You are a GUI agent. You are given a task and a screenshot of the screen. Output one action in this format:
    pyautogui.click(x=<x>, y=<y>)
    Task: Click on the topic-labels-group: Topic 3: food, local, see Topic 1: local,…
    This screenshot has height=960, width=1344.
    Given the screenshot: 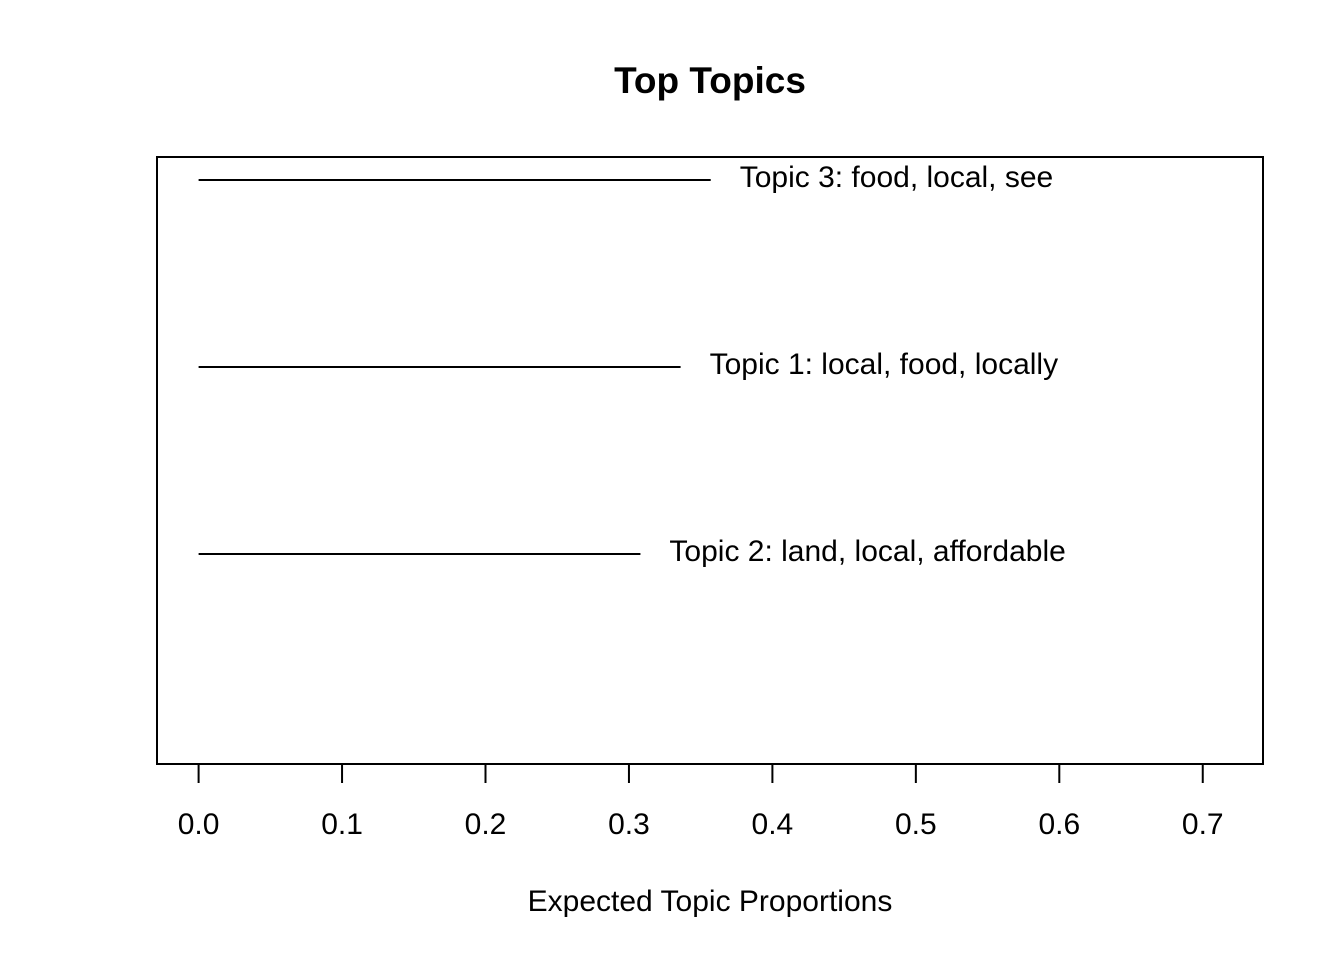 What is the action you would take?
    pyautogui.click(x=867, y=364)
    